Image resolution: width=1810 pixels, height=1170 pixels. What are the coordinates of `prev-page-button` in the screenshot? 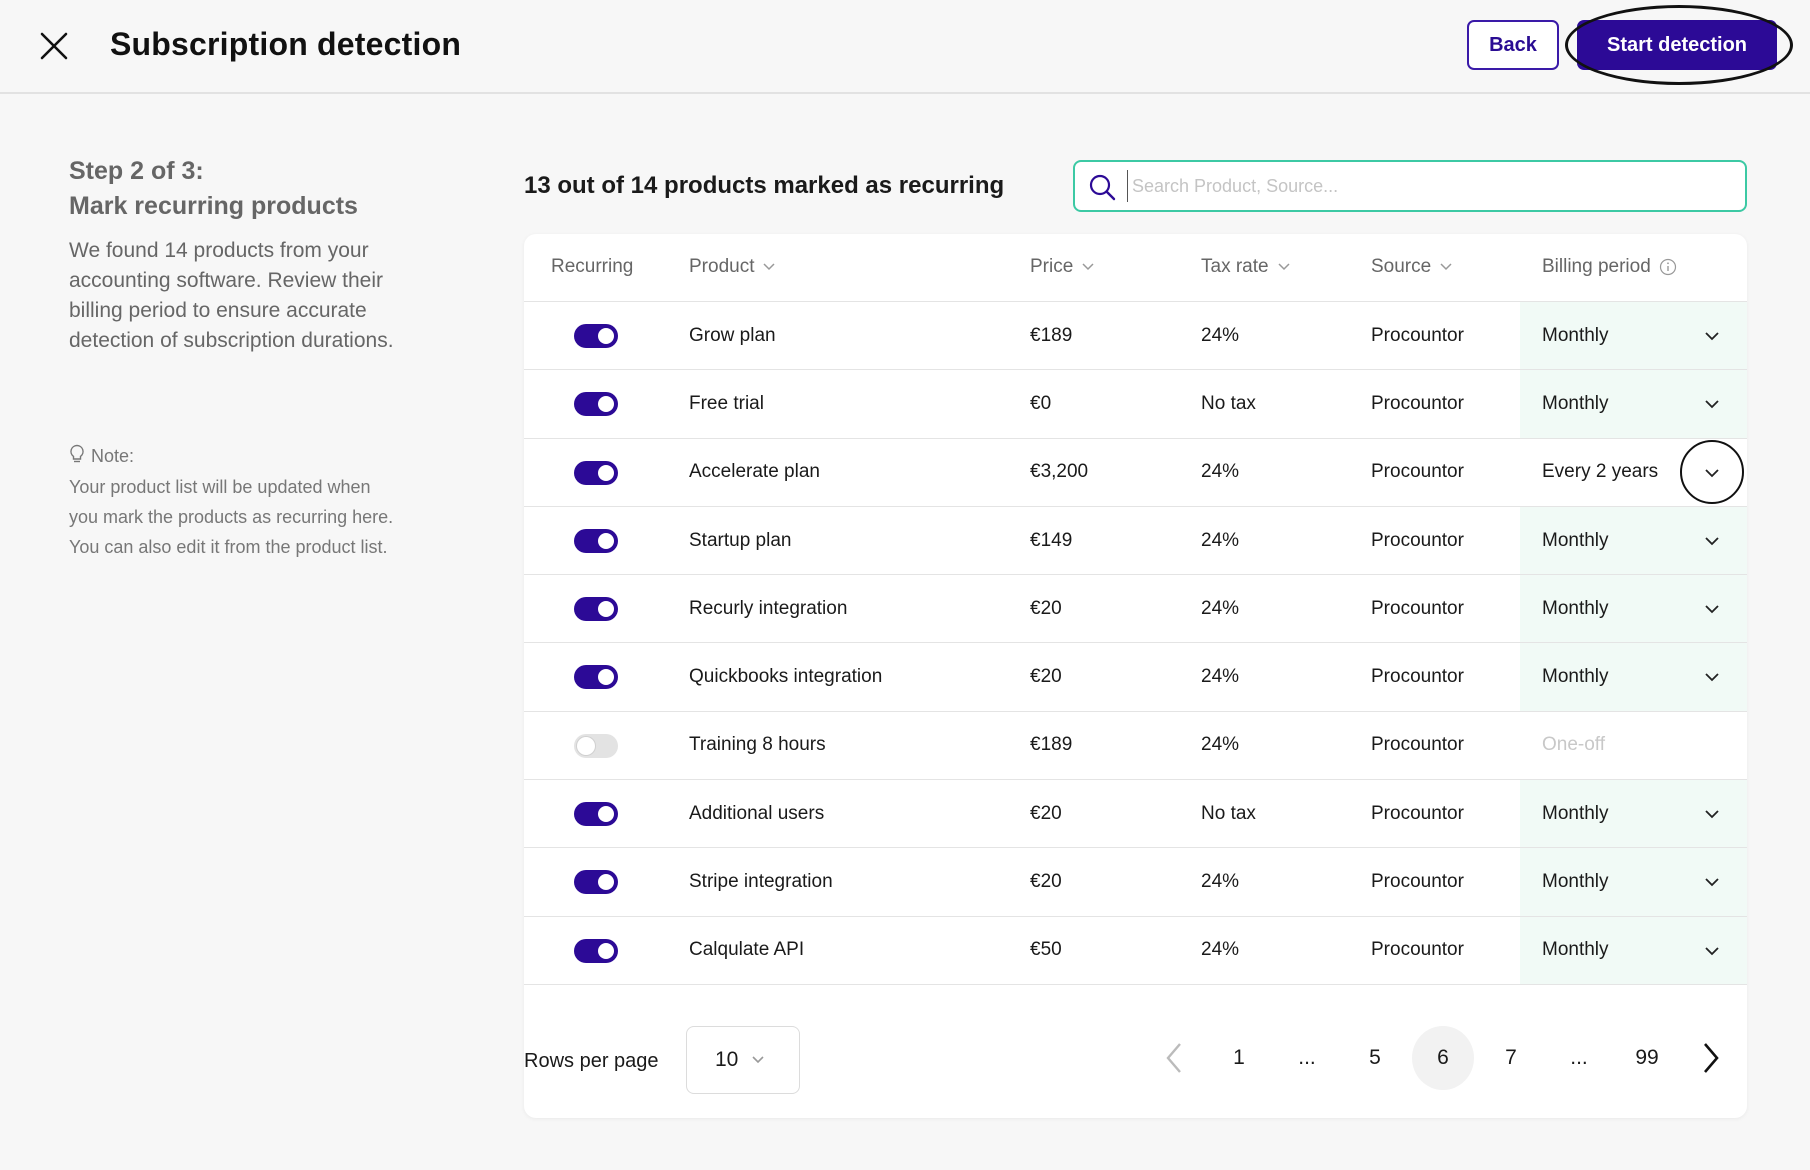 It's located at (1174, 1058).